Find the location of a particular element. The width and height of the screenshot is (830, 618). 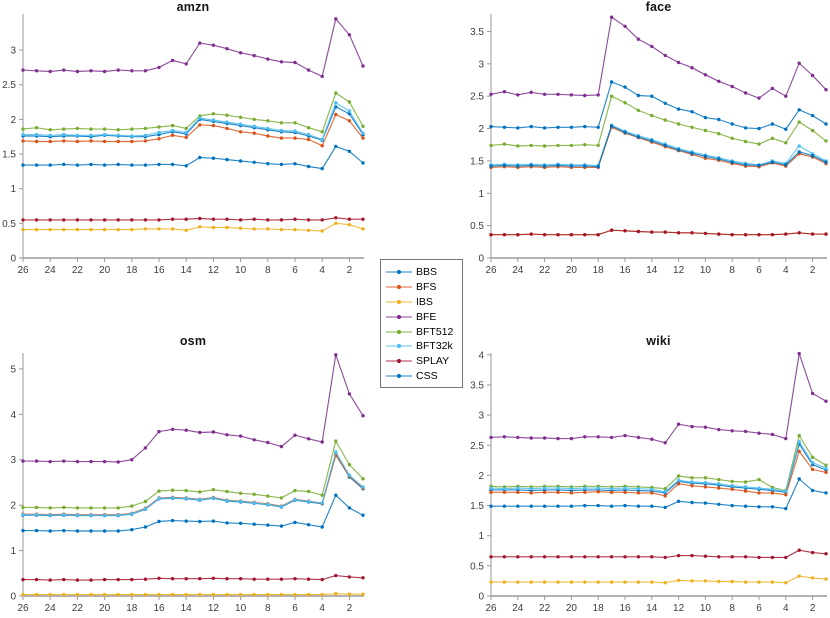

x-tick-label: 8 is located at coordinates (268, 270).